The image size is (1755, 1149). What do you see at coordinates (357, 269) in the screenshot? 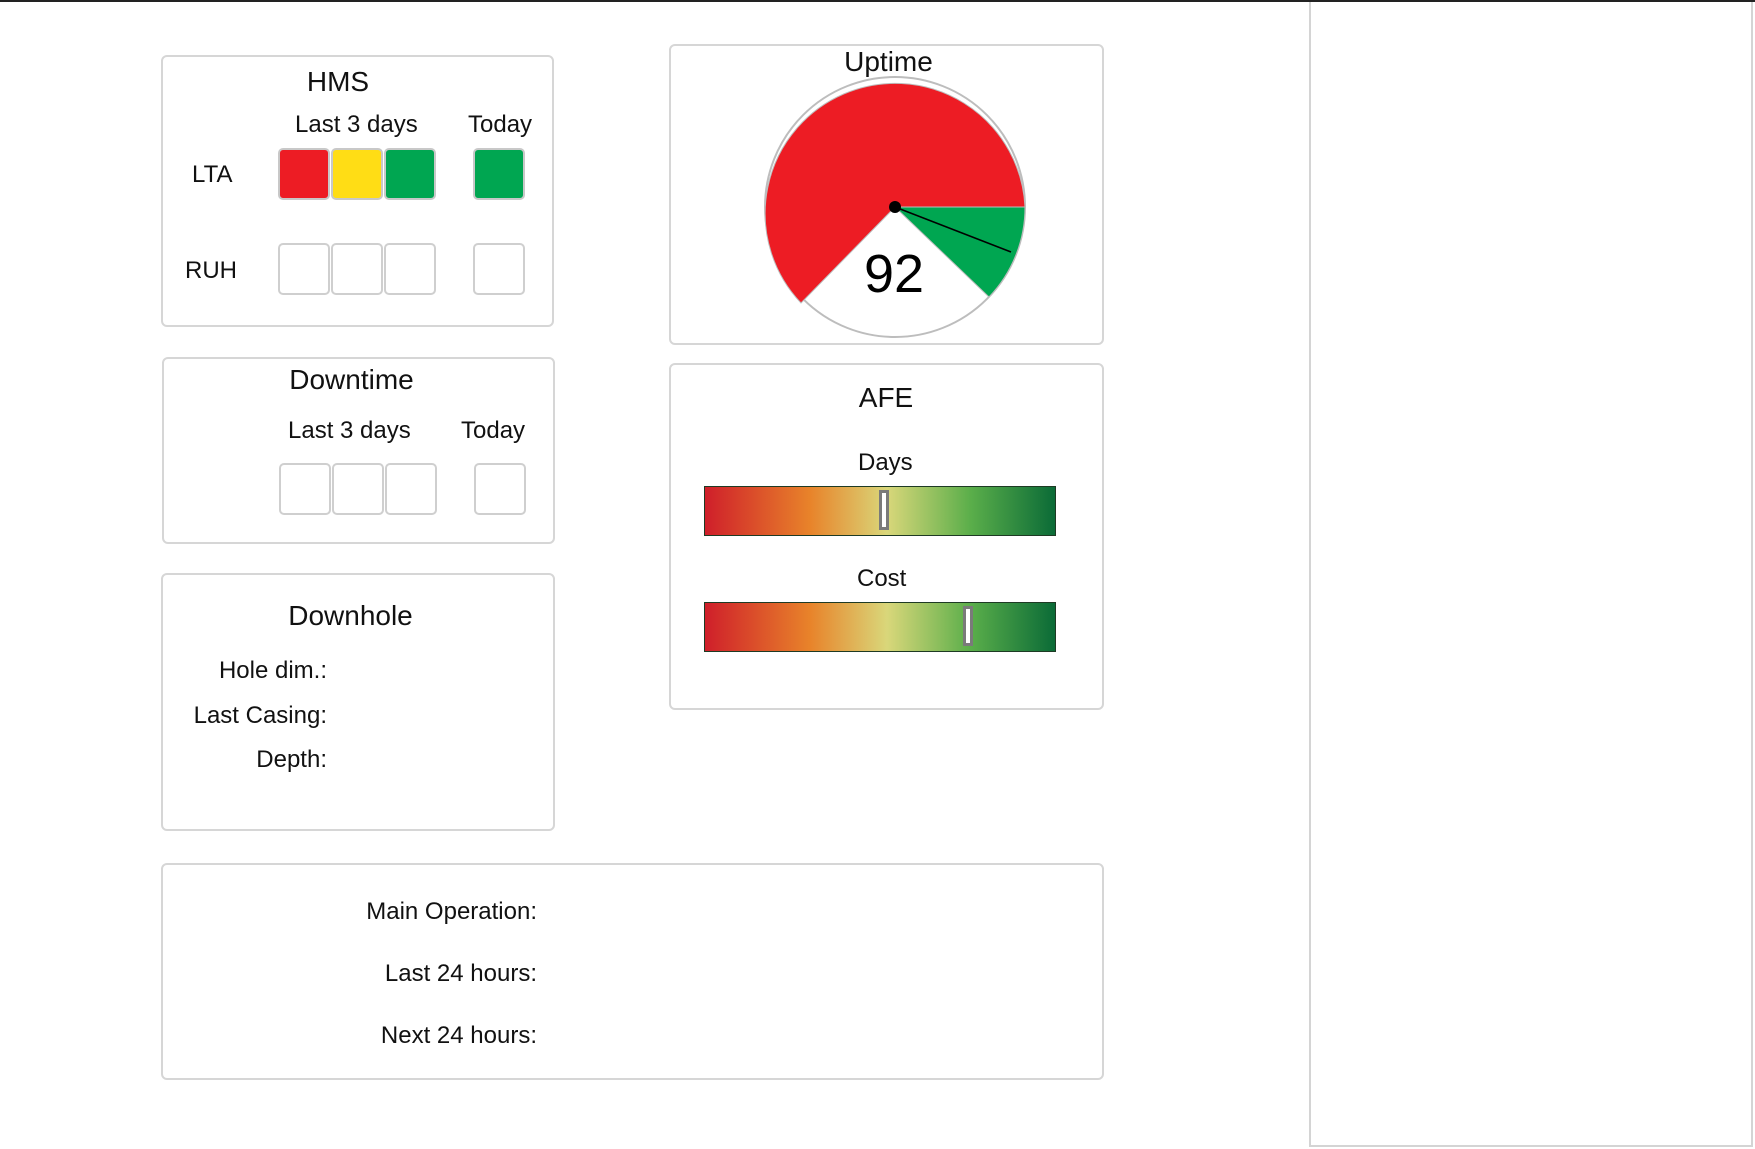
I see `ruh-day-2-status` at bounding box center [357, 269].